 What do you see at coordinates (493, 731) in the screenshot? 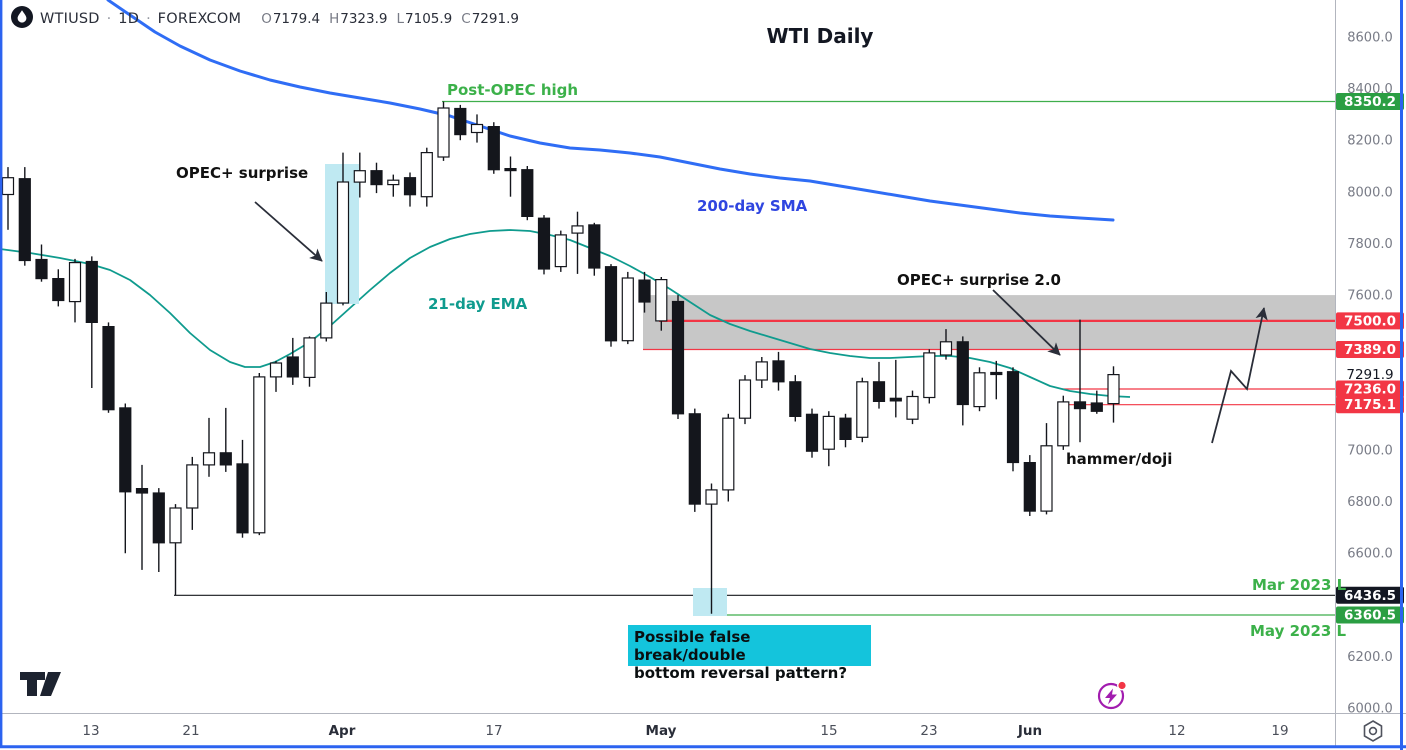
I see `time-tick: 17` at bounding box center [493, 731].